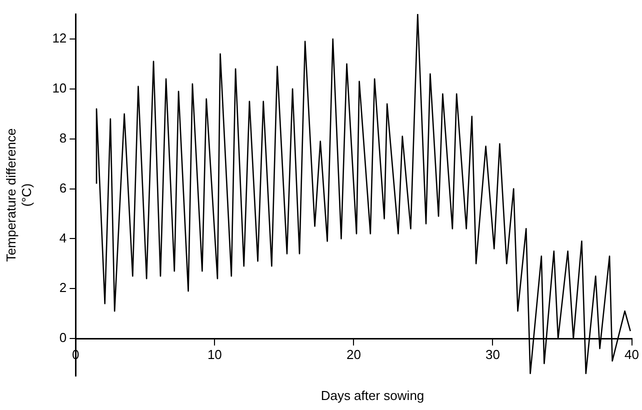 The width and height of the screenshot is (642, 410). Describe the element at coordinates (63, 288) in the screenshot. I see `y-tick-label: 2` at that location.